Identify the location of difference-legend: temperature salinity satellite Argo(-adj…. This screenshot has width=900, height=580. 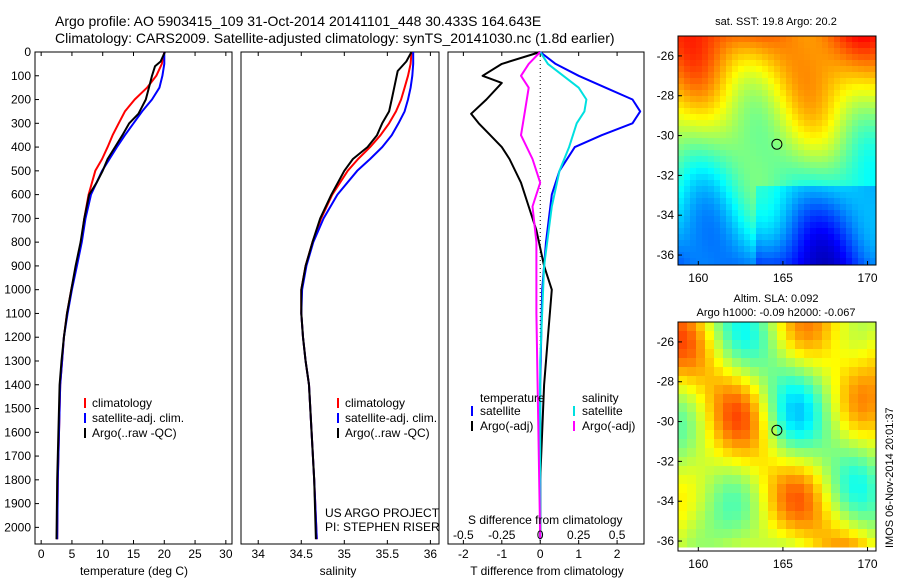
(553, 412).